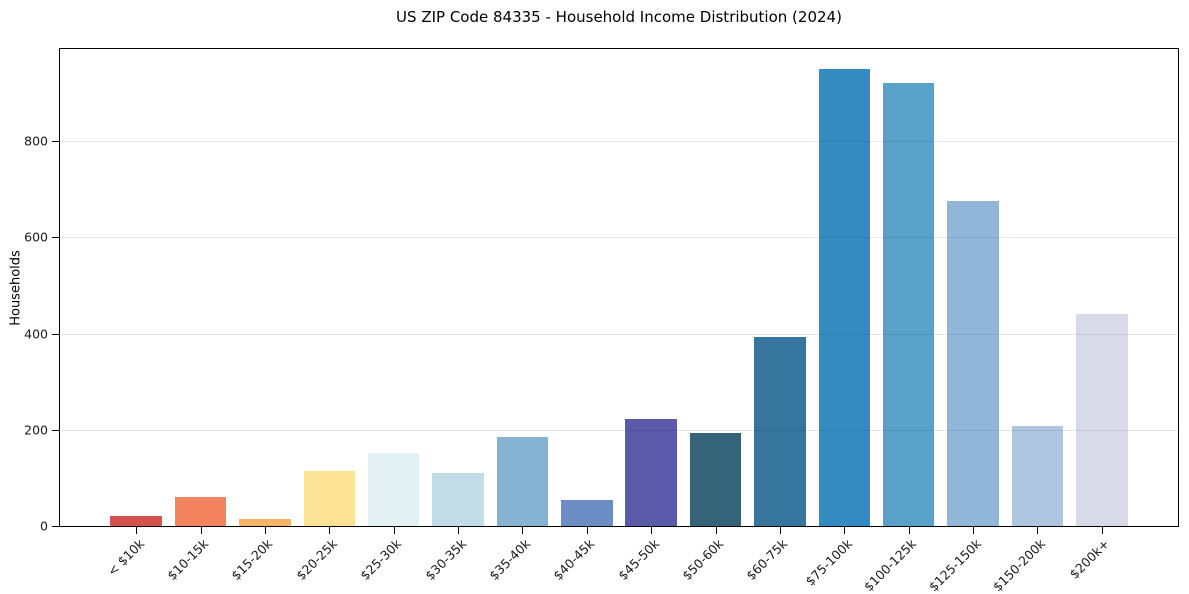 The width and height of the screenshot is (1189, 594). What do you see at coordinates (381, 560) in the screenshot?
I see `x-tick-label-25-30k: $25-30k` at bounding box center [381, 560].